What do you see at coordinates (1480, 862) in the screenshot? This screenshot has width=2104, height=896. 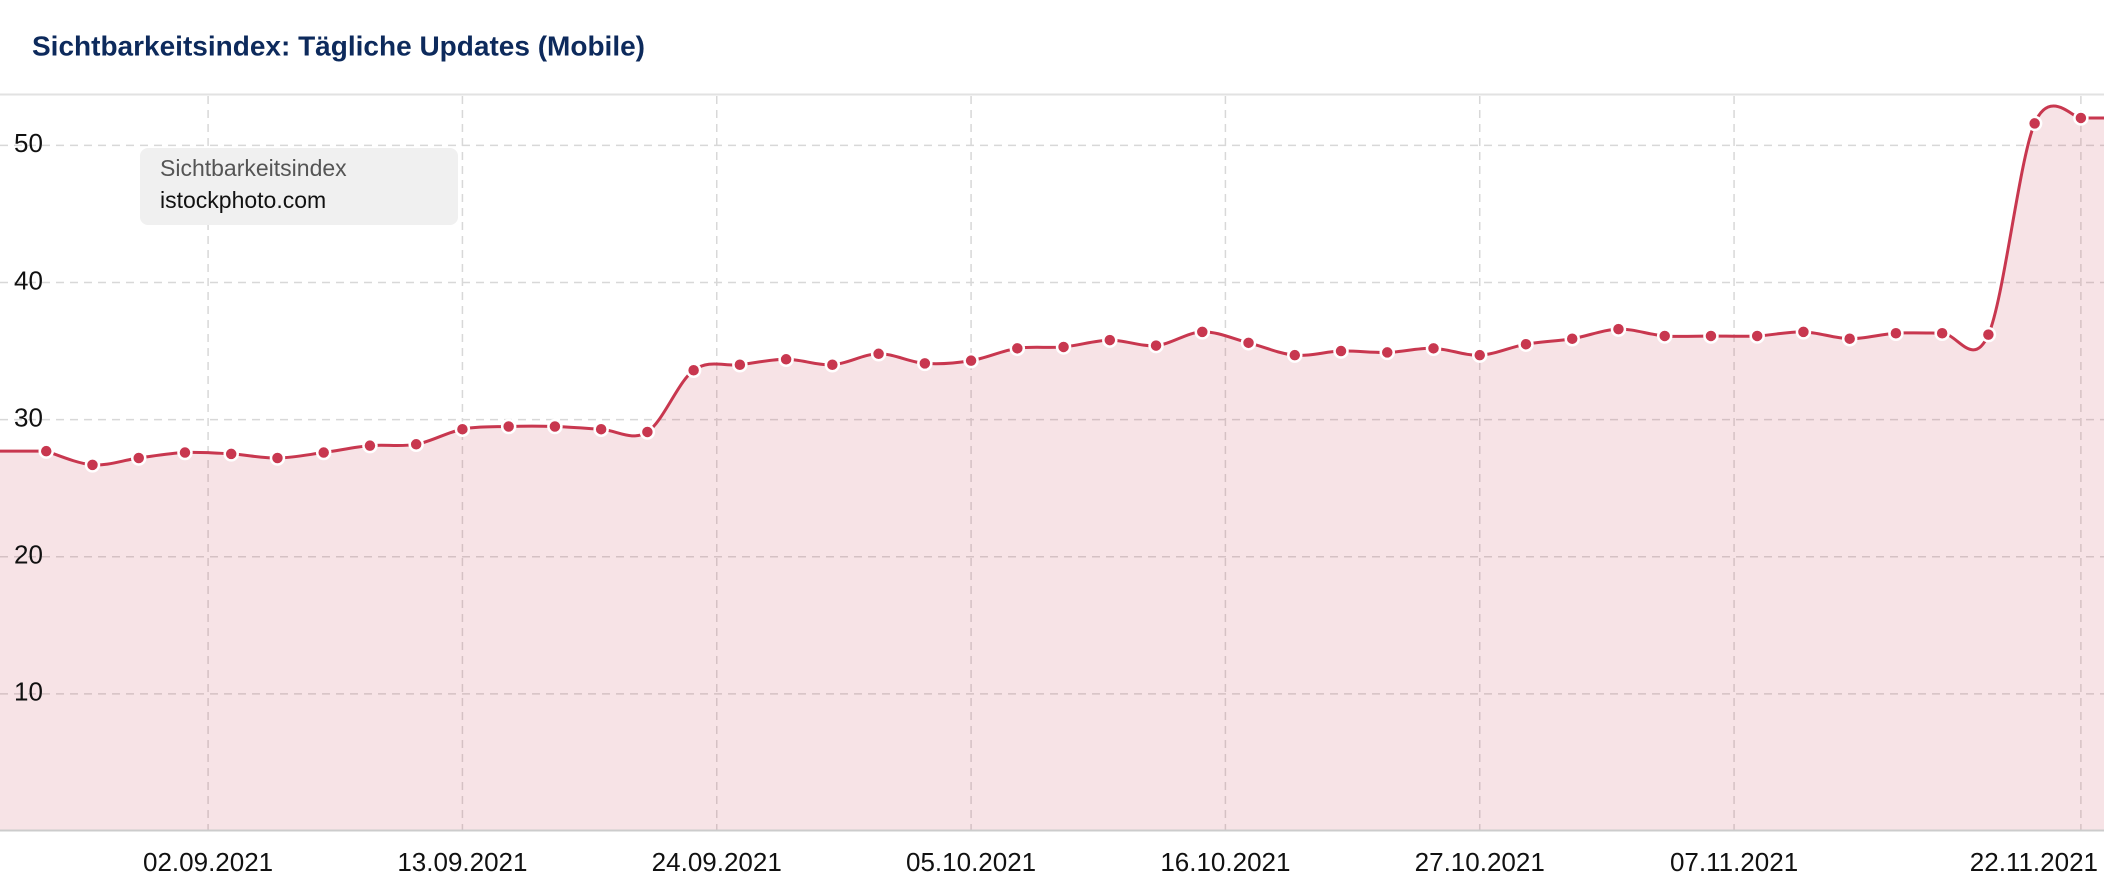 I see `x-tick-label: 27.10.2021` at bounding box center [1480, 862].